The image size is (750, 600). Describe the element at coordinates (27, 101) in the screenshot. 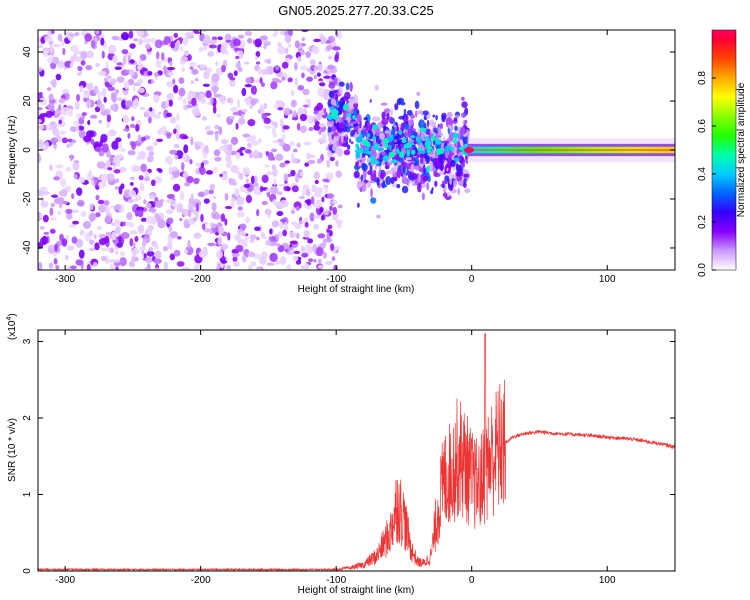

I see `y-tick-label: 20` at that location.